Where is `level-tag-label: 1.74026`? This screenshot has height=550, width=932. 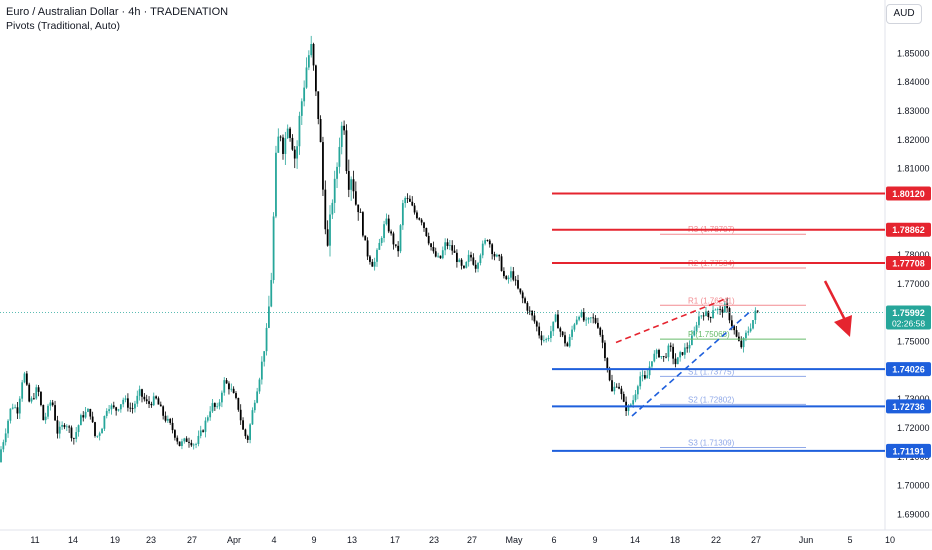 level-tag-label: 1.74026 is located at coordinates (908, 370).